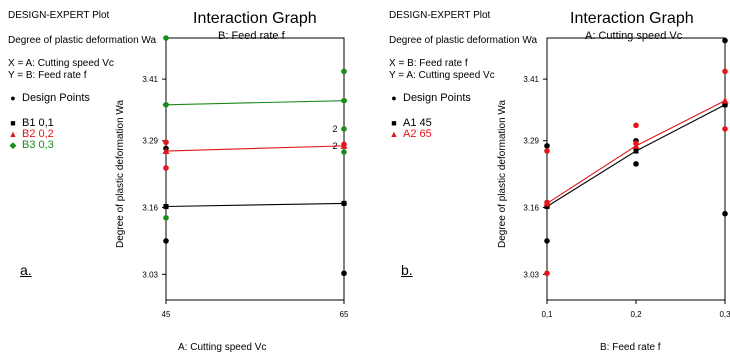 This screenshot has height=356, width=730. I want to click on x-tick-label: 0,3, so click(724, 314).